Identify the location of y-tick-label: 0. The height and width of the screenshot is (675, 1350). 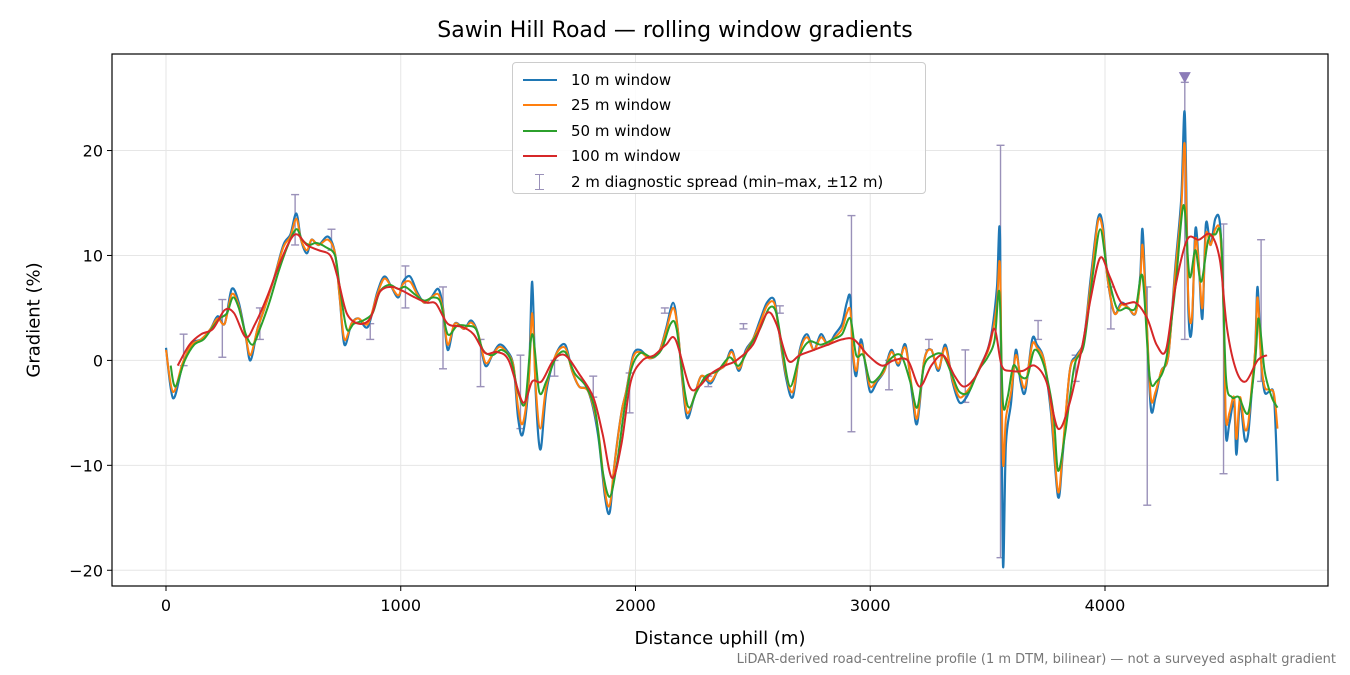
(98, 360).